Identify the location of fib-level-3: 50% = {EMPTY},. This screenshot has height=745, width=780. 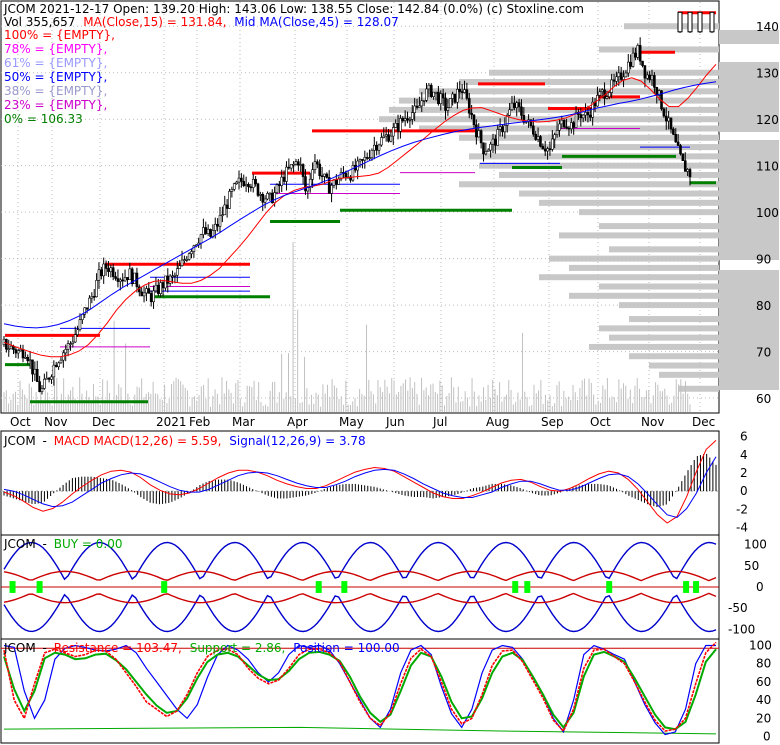
(55, 77).